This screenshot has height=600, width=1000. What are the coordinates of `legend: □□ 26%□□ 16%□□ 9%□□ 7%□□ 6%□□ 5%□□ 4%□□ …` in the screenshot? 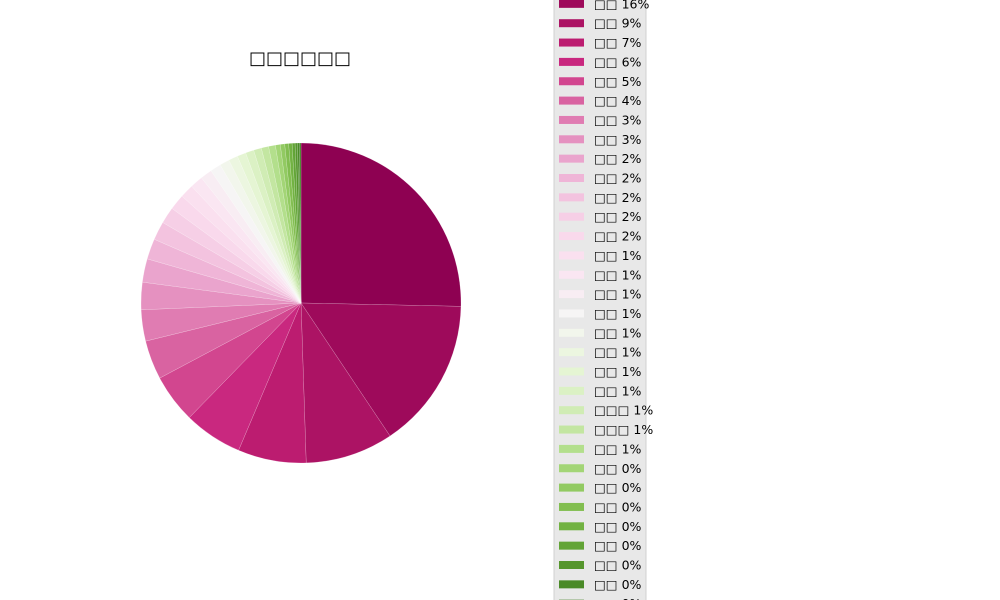 It's located at (603, 300).